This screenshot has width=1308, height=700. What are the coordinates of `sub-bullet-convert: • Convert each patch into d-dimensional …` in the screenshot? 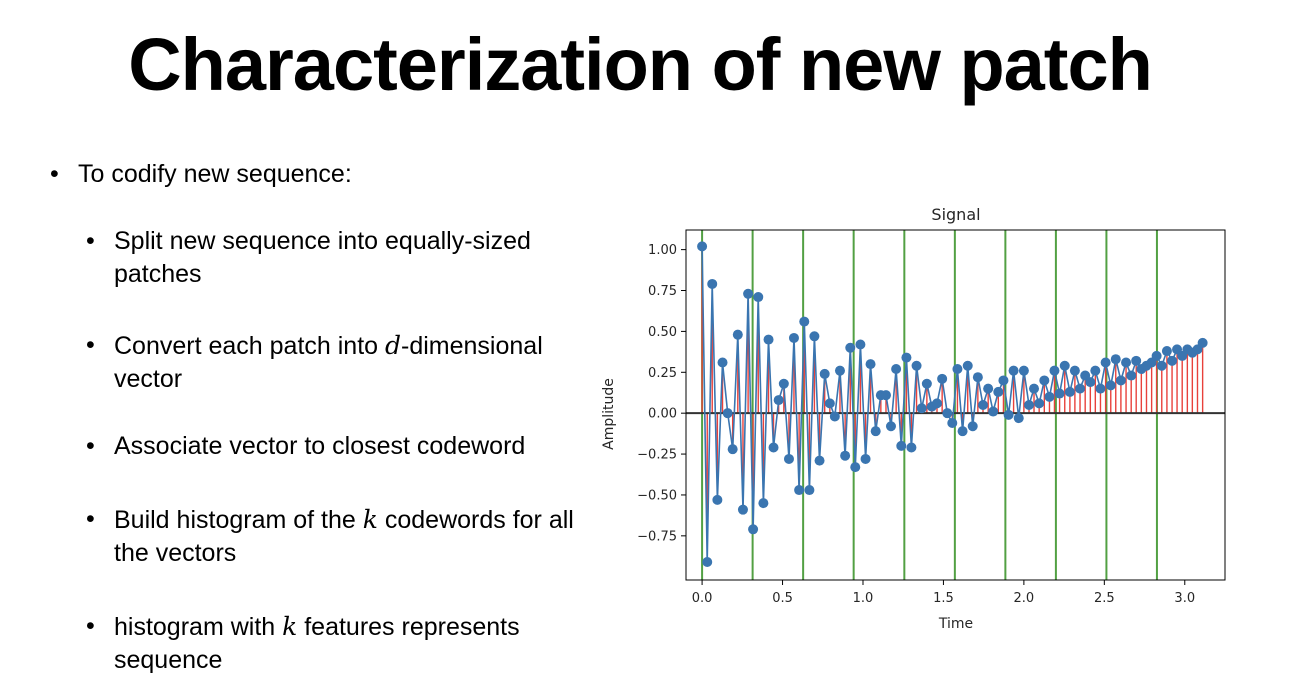 It's located at (340, 362).